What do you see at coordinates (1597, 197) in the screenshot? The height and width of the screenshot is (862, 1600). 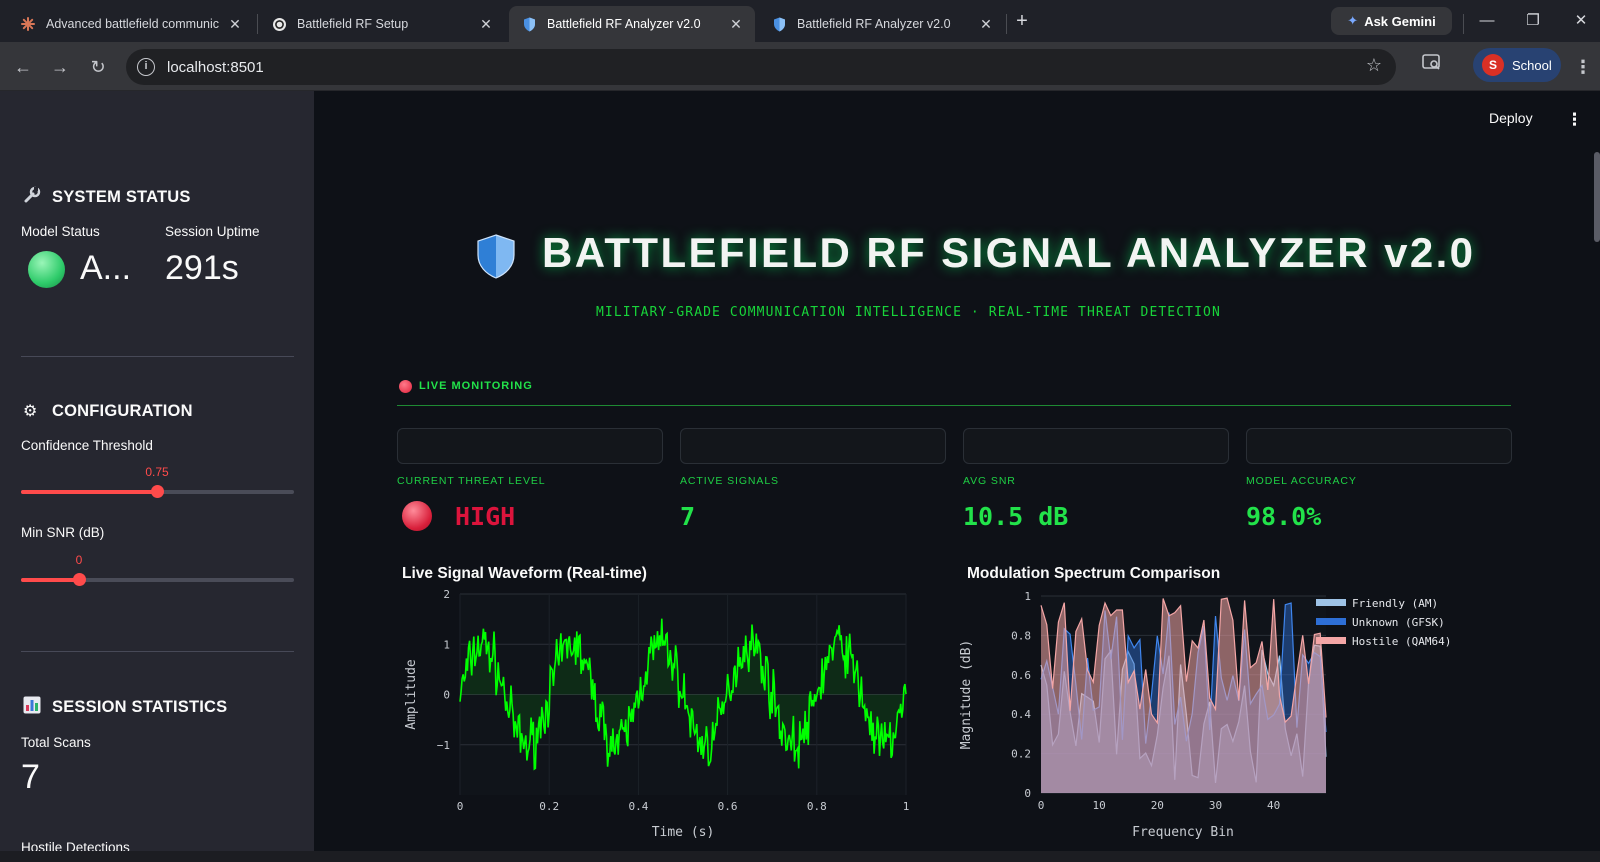 I see `scrollbar` at bounding box center [1597, 197].